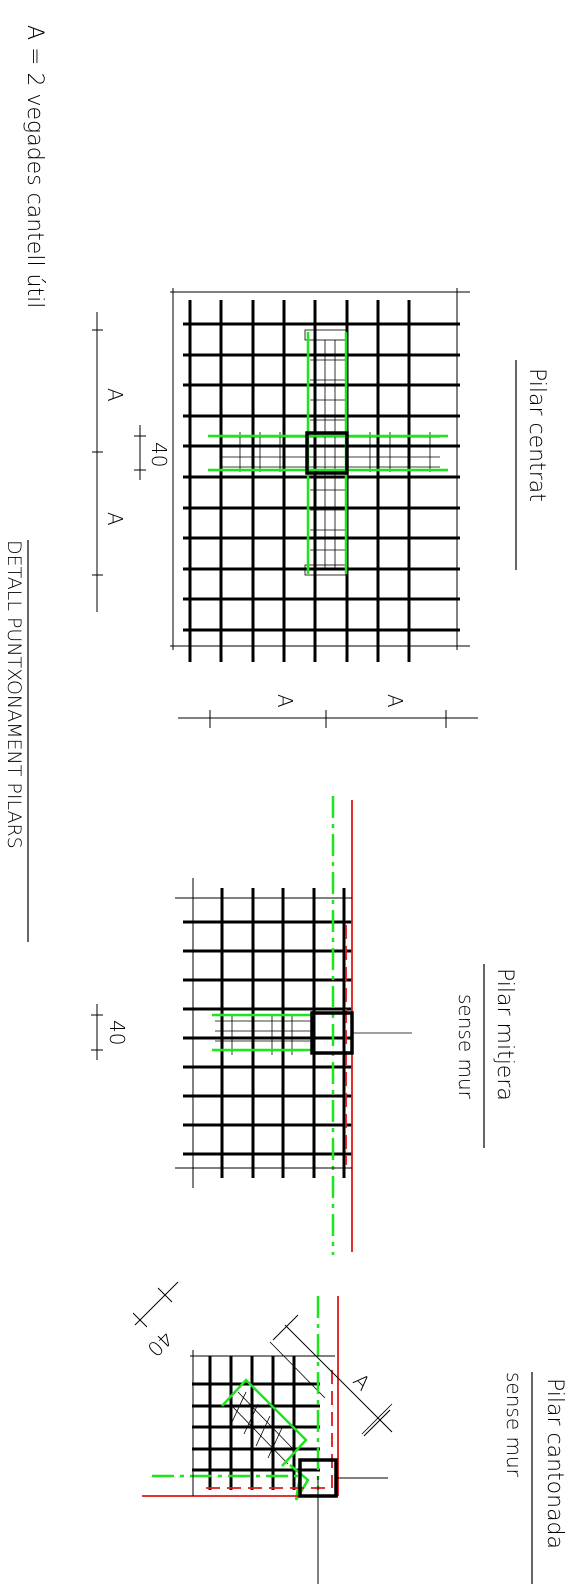 Image resolution: width=578 pixels, height=1584 pixels. Describe the element at coordinates (504, 1034) in the screenshot. I see `middle-title: Pilar mitjera` at that location.